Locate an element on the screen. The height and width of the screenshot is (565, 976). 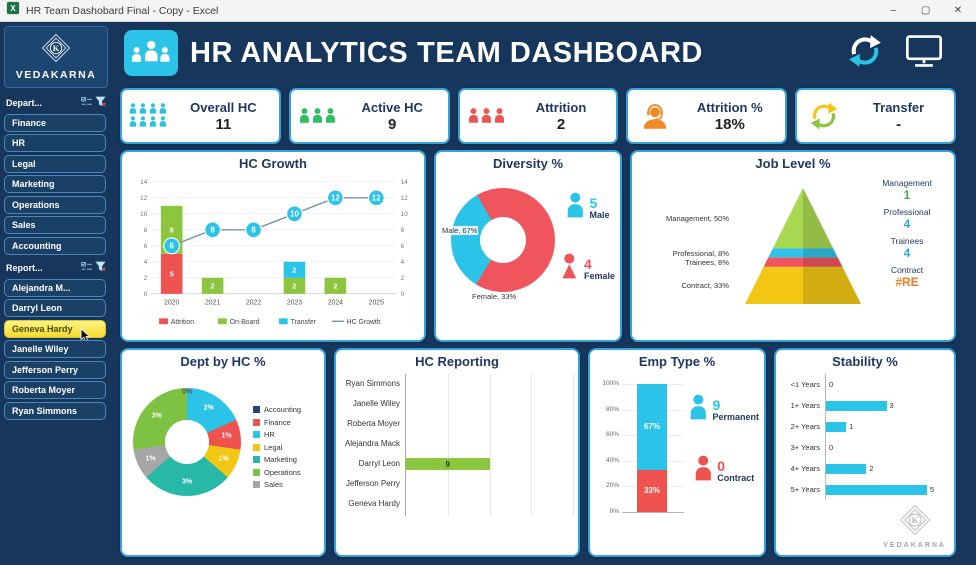
sidebar-item-finance: Finance is located at coordinates (55, 122).